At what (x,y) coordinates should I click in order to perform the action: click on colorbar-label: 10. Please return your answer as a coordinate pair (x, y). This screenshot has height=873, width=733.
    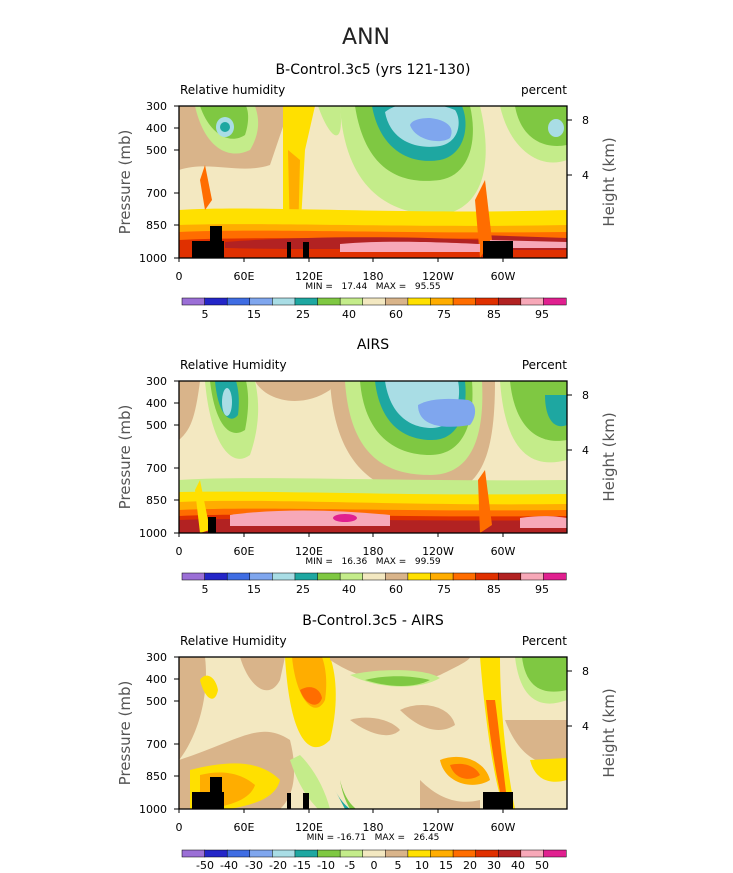
    Looking at the image, I should click on (422, 865).